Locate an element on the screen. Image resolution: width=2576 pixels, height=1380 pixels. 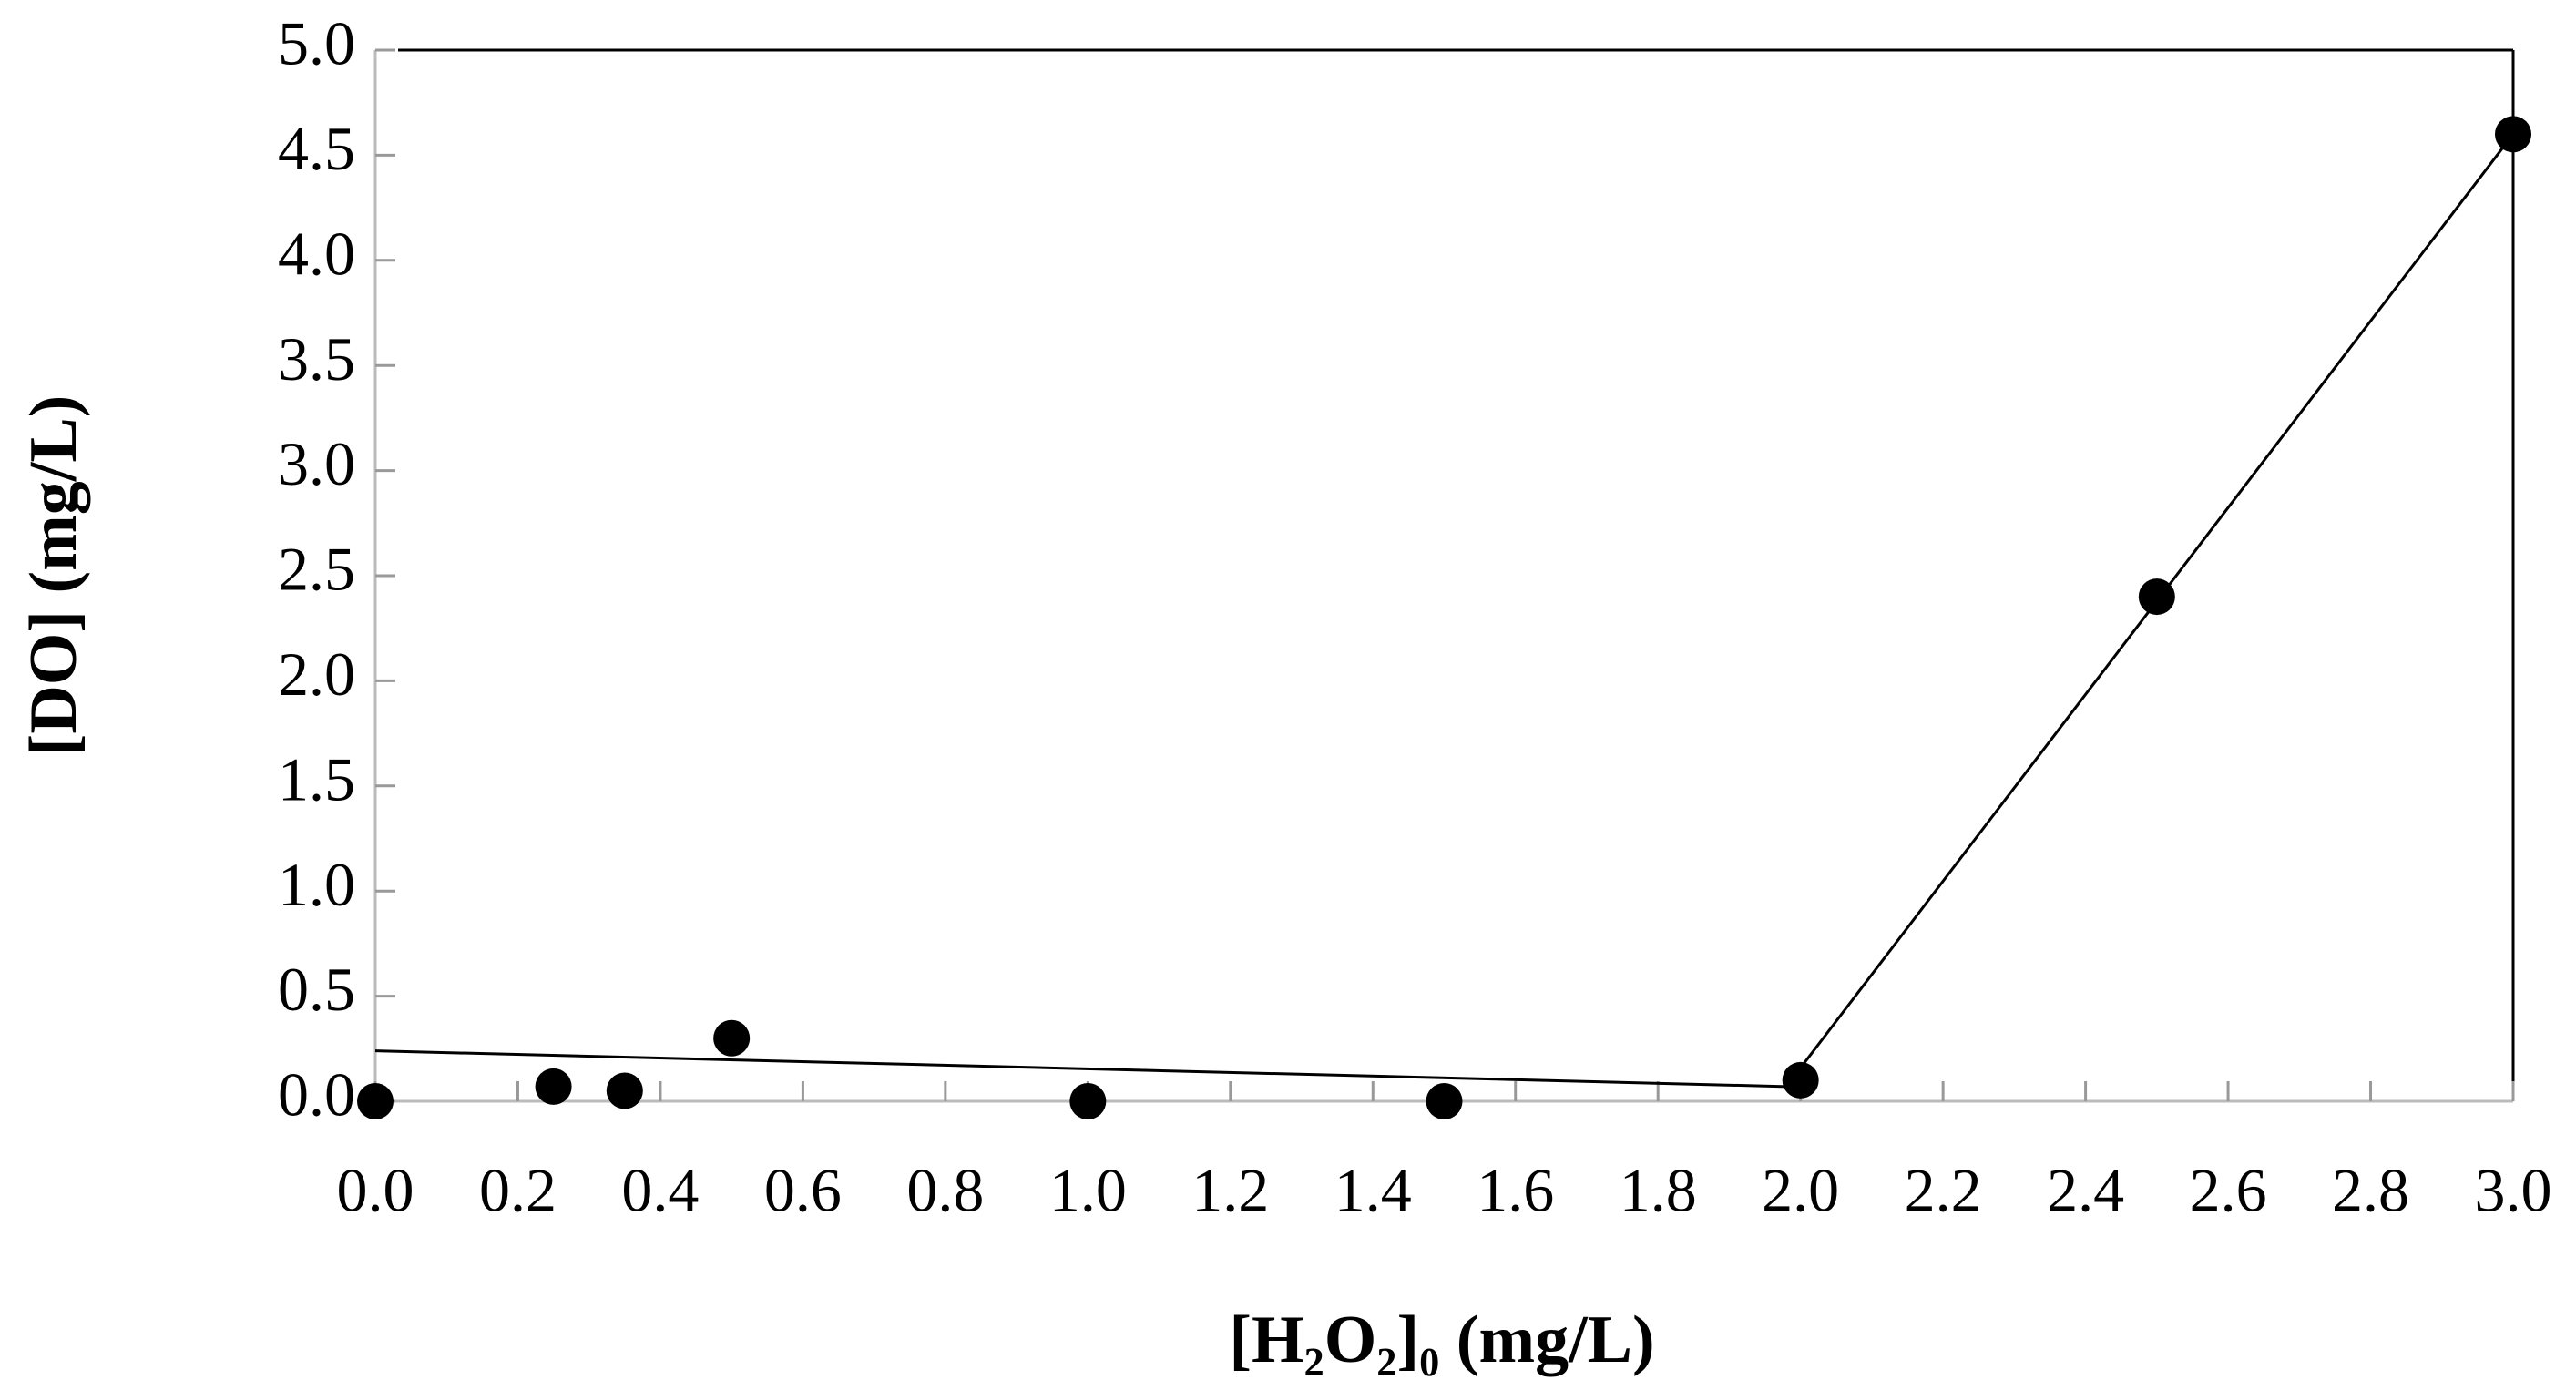
x-tick-label: 0.0 is located at coordinates (376, 1190).